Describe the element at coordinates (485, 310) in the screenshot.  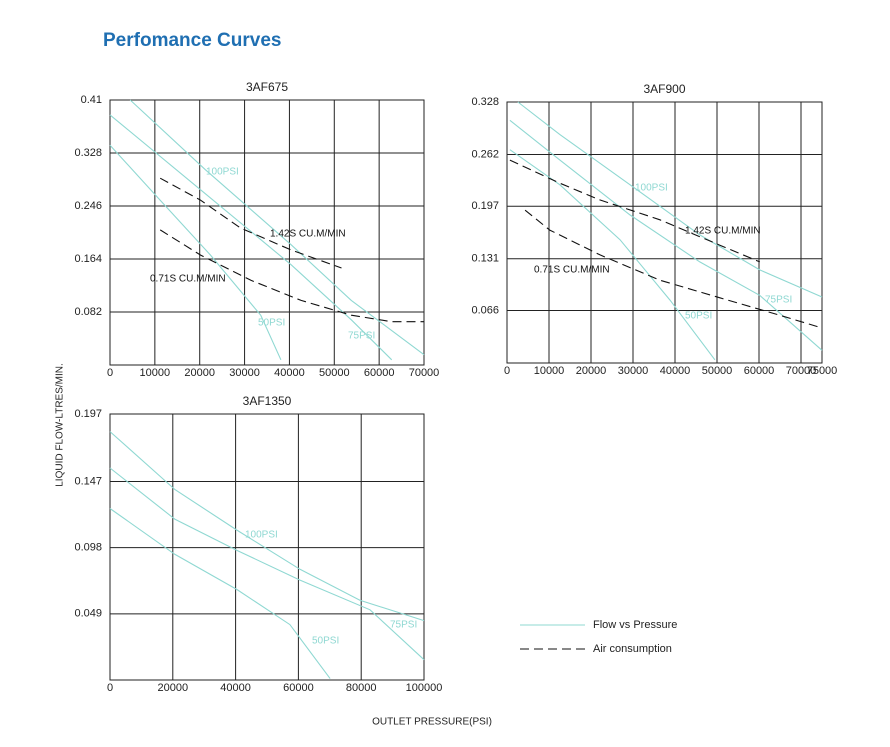
I see `y-tick-label: 0.066` at that location.